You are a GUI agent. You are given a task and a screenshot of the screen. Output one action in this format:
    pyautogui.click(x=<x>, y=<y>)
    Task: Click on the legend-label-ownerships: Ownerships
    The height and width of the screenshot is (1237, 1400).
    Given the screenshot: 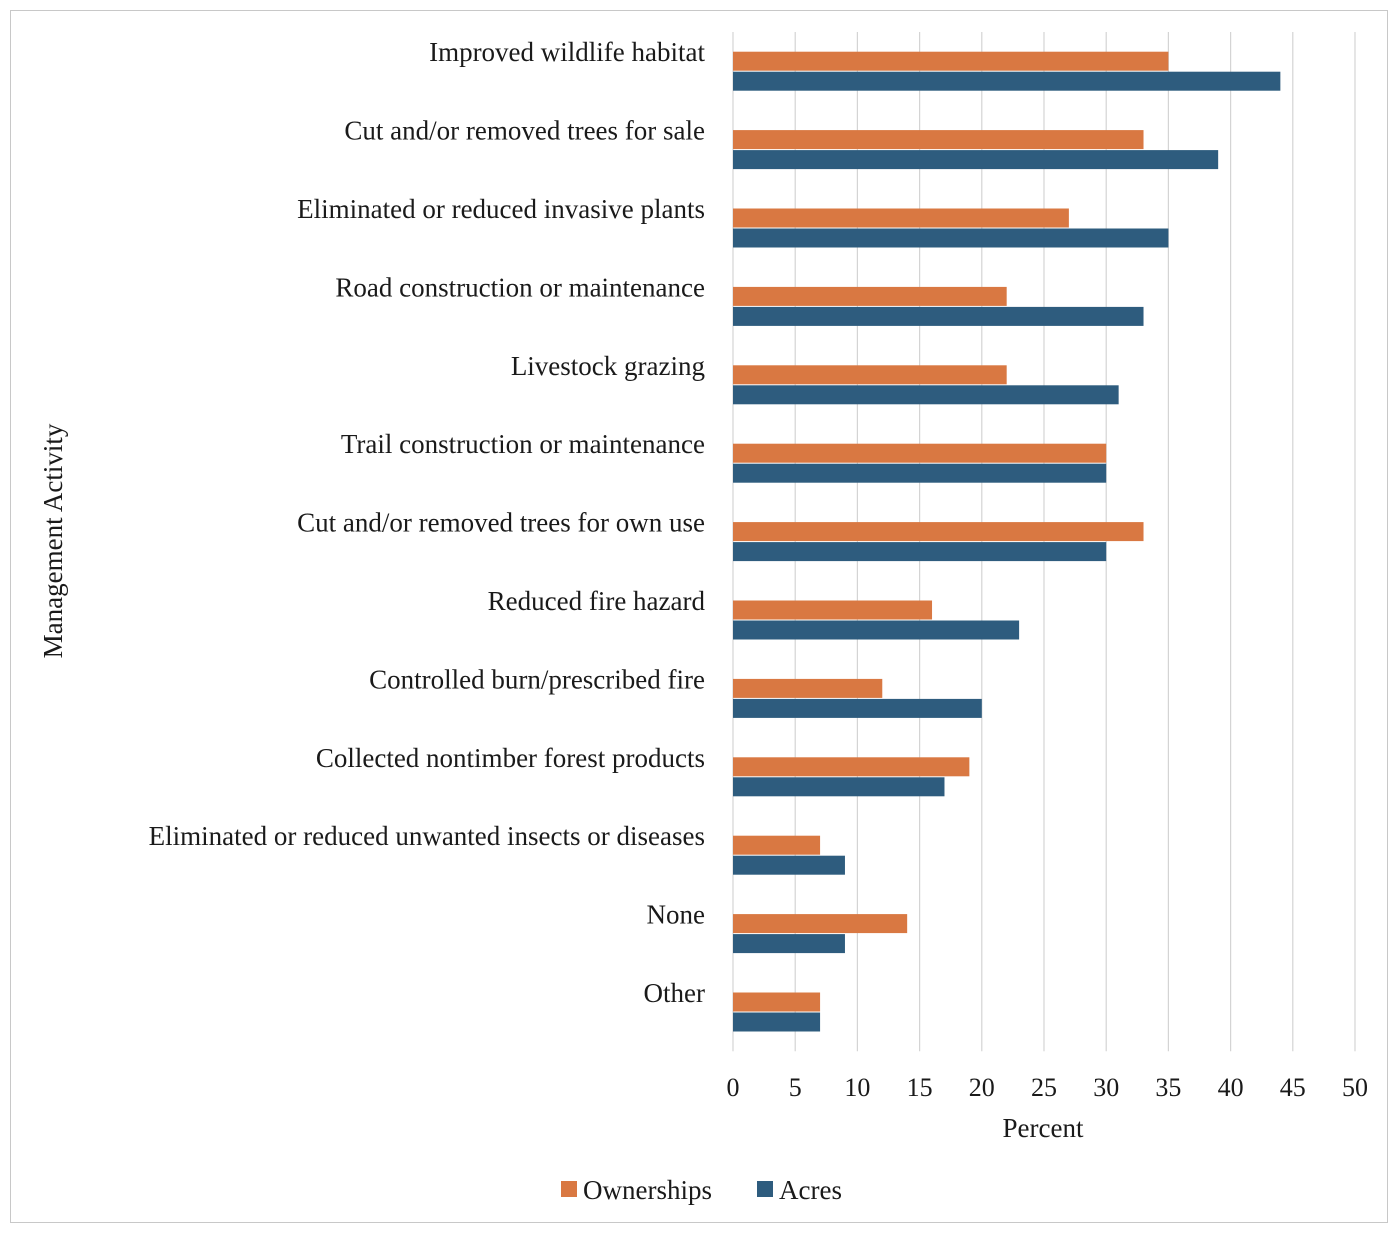 What is the action you would take?
    pyautogui.click(x=647, y=1190)
    